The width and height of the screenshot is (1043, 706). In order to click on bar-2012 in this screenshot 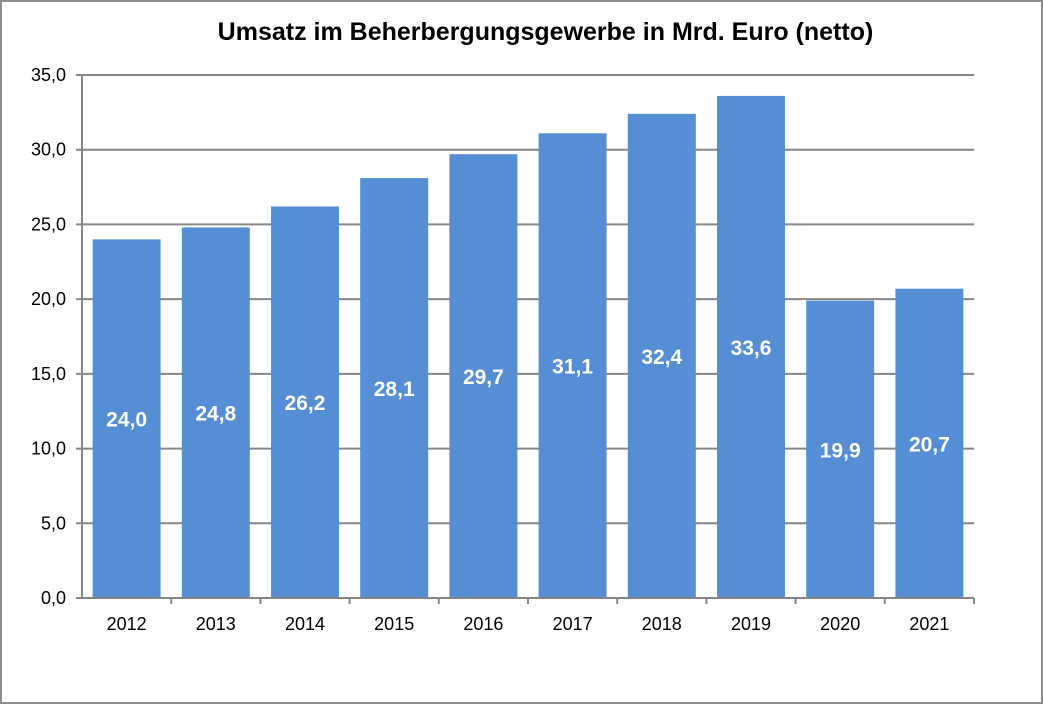, I will do `click(126, 418)`.